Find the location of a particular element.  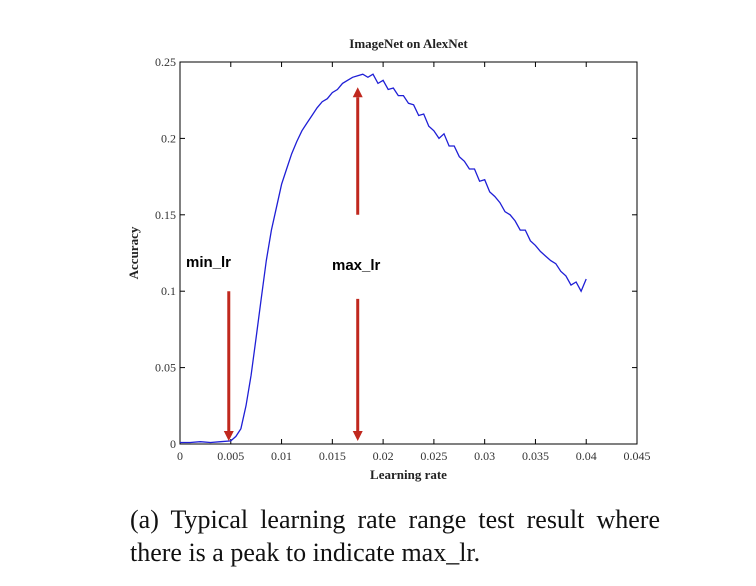

min-lr-annotation: min_lr is located at coordinates (208, 262).